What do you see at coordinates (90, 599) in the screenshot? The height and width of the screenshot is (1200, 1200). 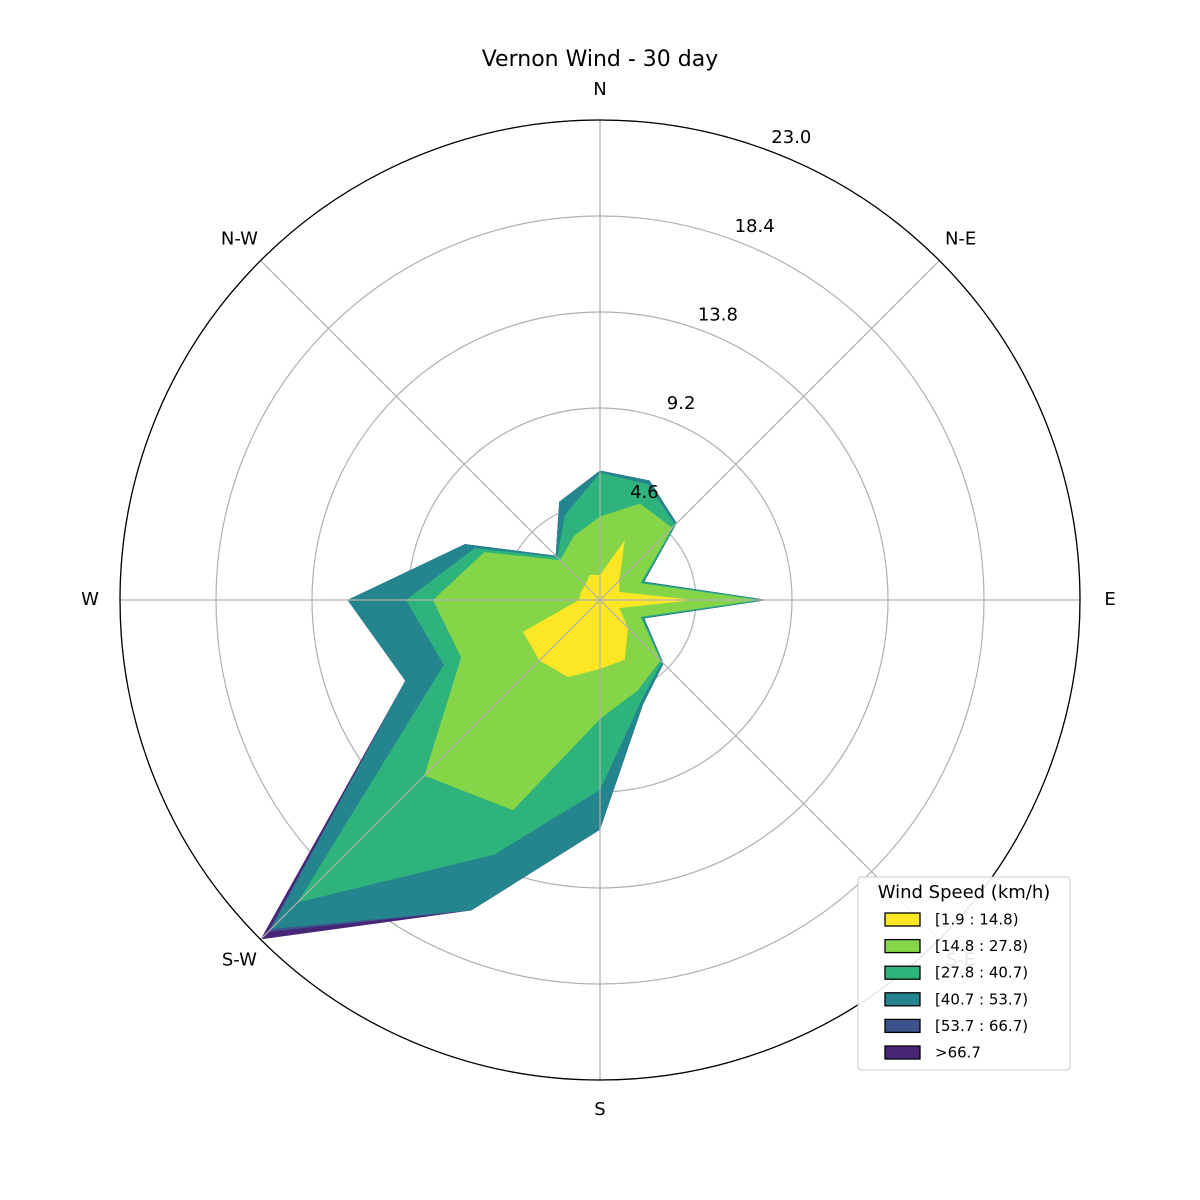 I see `direction-label: W` at bounding box center [90, 599].